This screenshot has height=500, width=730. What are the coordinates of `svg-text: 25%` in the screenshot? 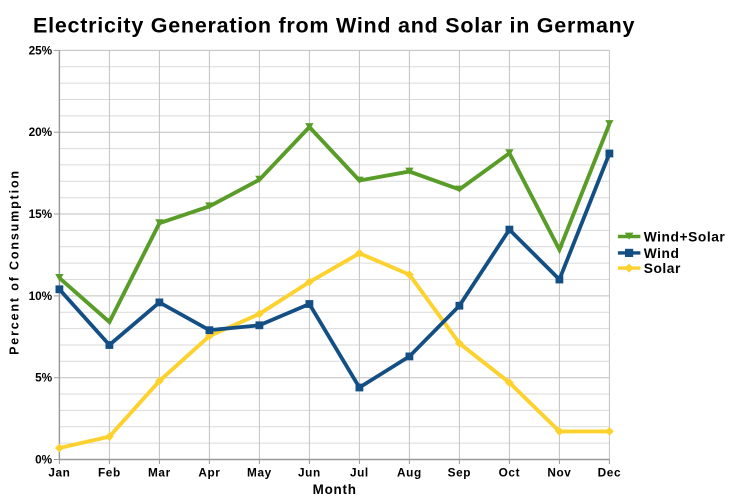 It's located at (41, 50).